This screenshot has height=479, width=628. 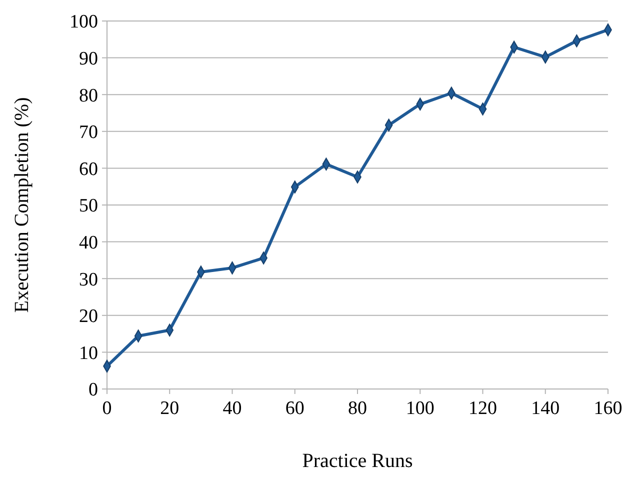 I want to click on y-tick-label: 30, so click(x=88, y=279).